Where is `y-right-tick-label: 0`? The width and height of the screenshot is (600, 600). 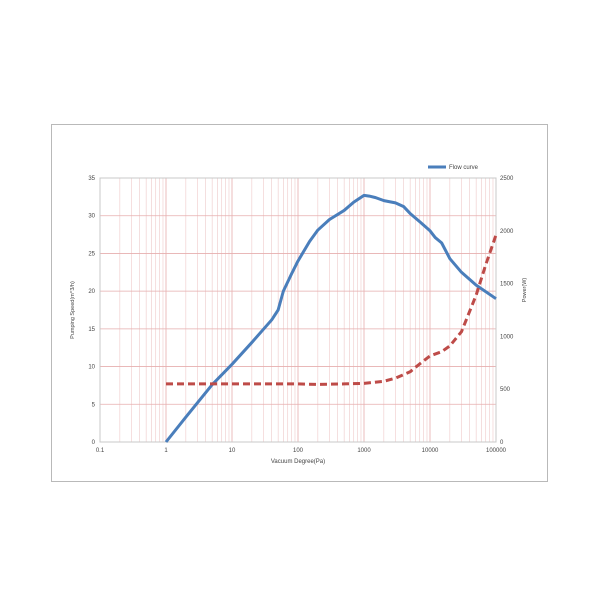 y-right-tick-label: 0 is located at coordinates (502, 443).